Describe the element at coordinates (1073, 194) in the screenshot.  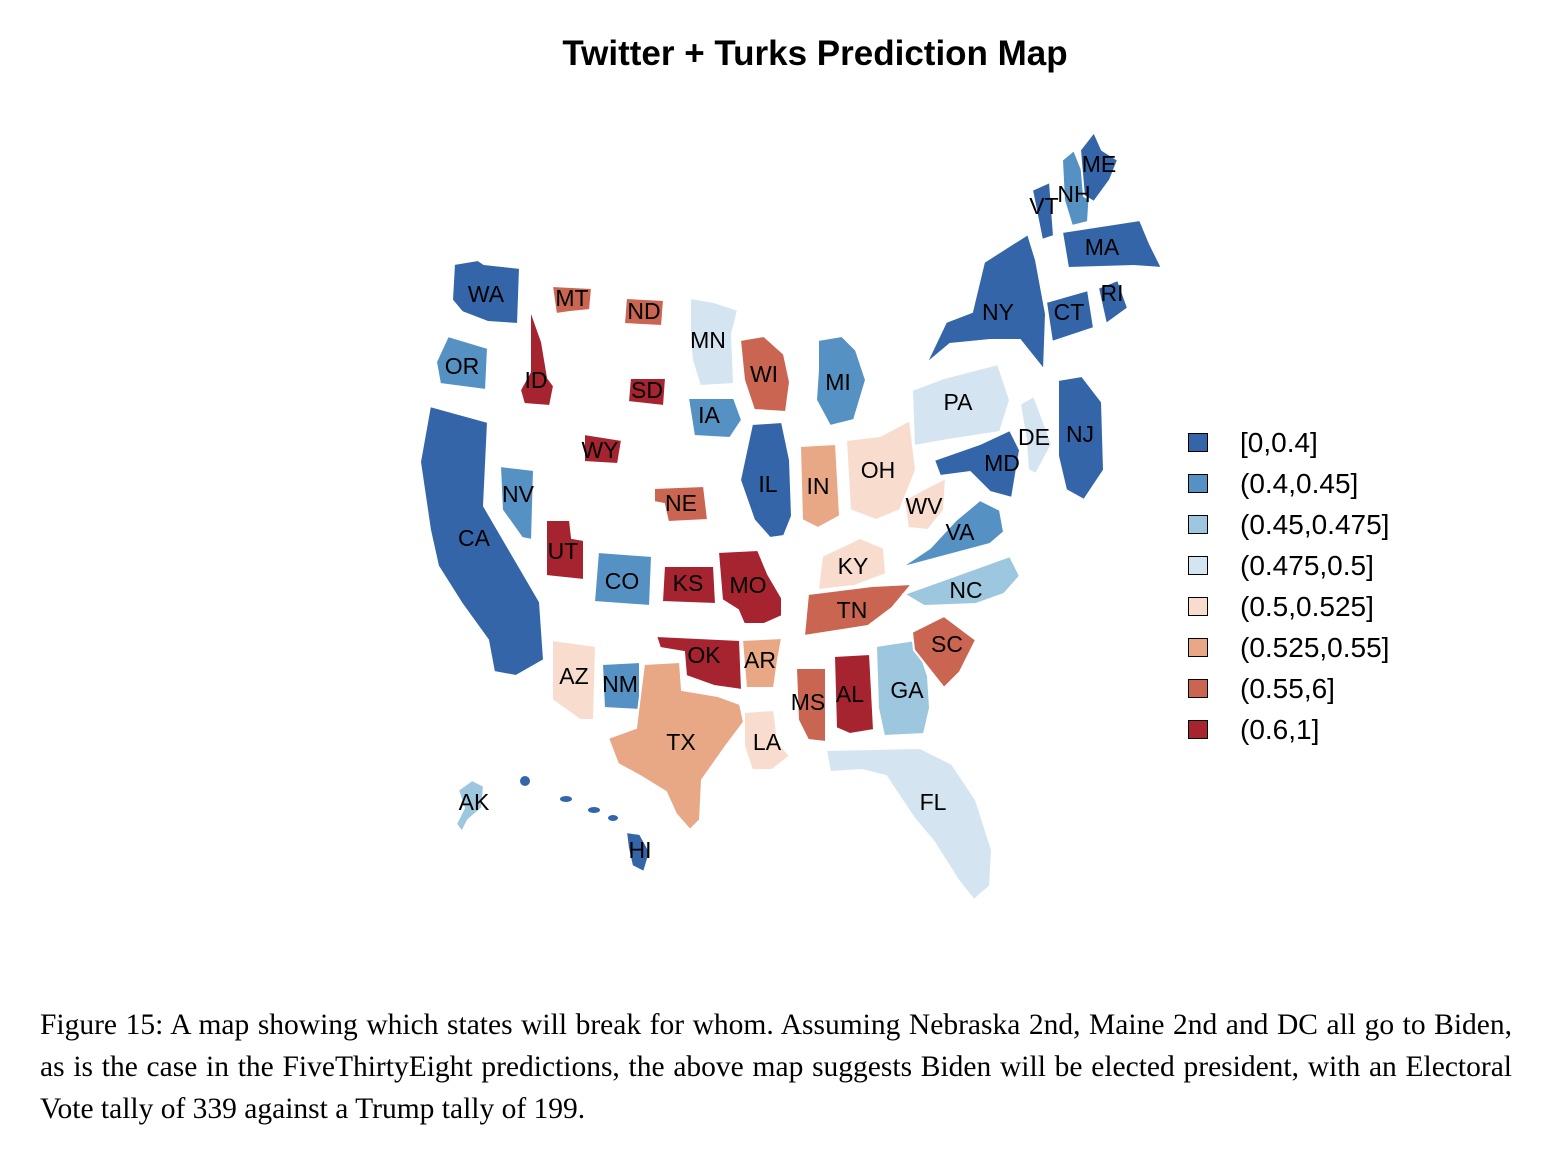
I see `state-label-nh: NH` at that location.